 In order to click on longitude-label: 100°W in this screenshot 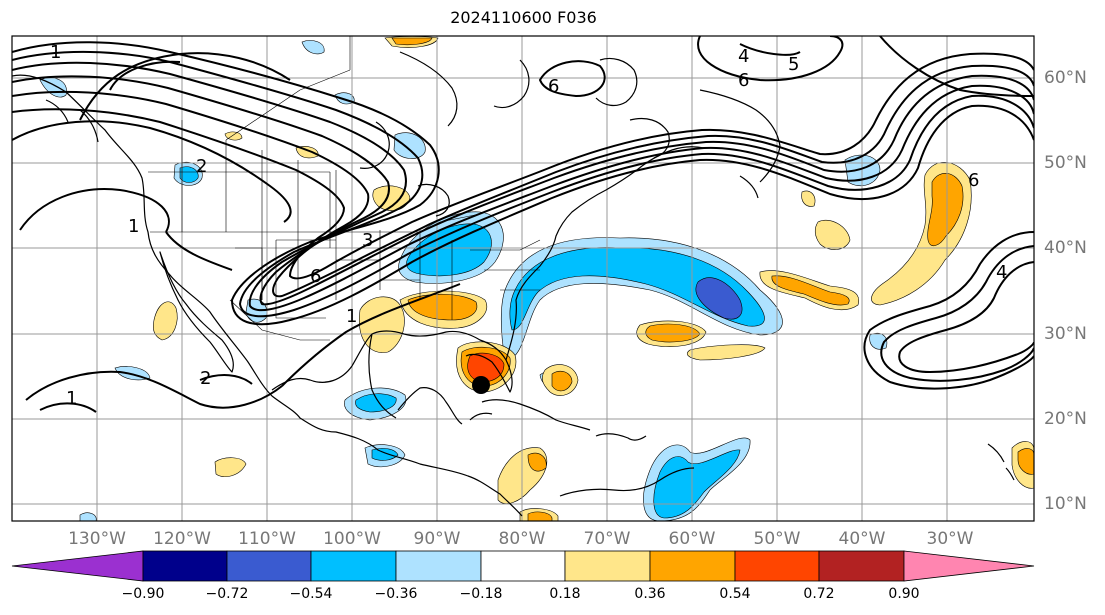, I will do `click(352, 539)`.